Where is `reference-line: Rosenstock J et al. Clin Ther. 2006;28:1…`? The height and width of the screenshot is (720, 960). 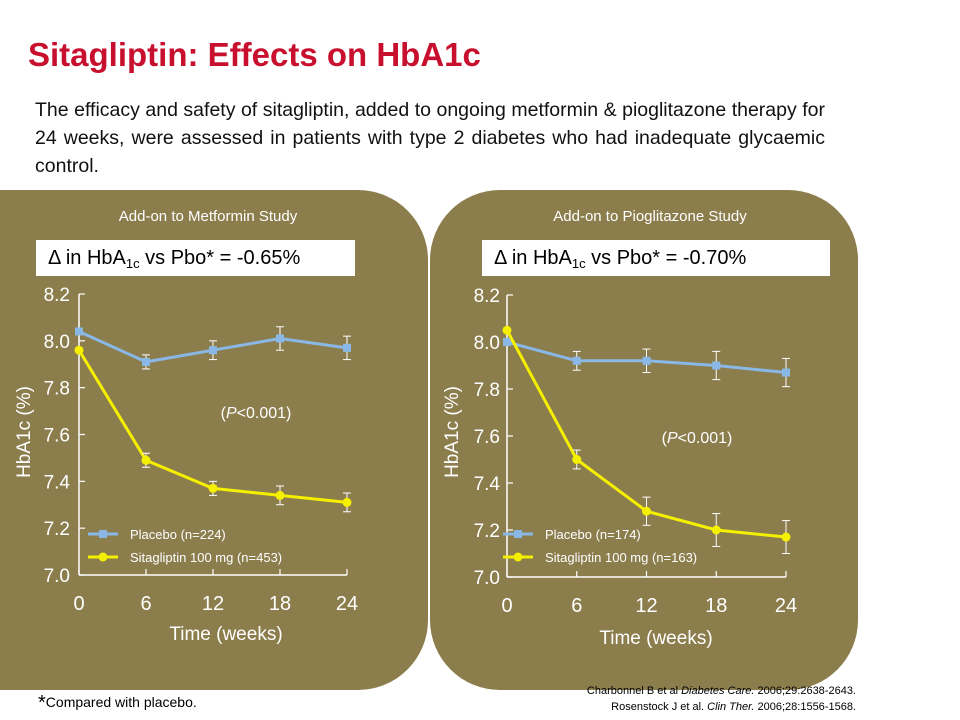 reference-line: Rosenstock J et al. Clin Ther. 2006;28:1… is located at coordinates (721, 707).